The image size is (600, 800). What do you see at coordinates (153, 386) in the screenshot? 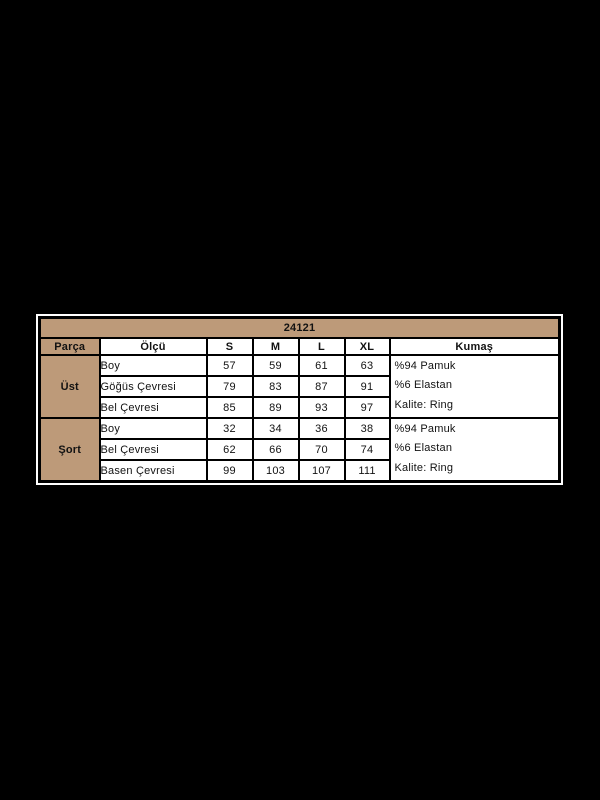
I see `measure-cell: Göğüs Çevresi` at bounding box center [153, 386].